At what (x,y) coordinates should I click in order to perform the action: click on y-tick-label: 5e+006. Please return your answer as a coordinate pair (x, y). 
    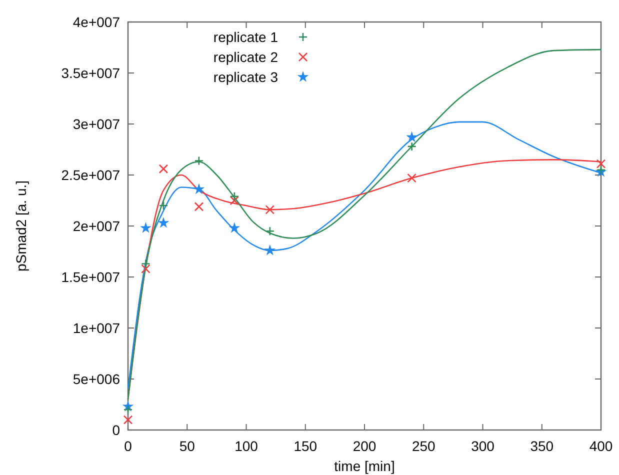
    Looking at the image, I should click on (96, 379).